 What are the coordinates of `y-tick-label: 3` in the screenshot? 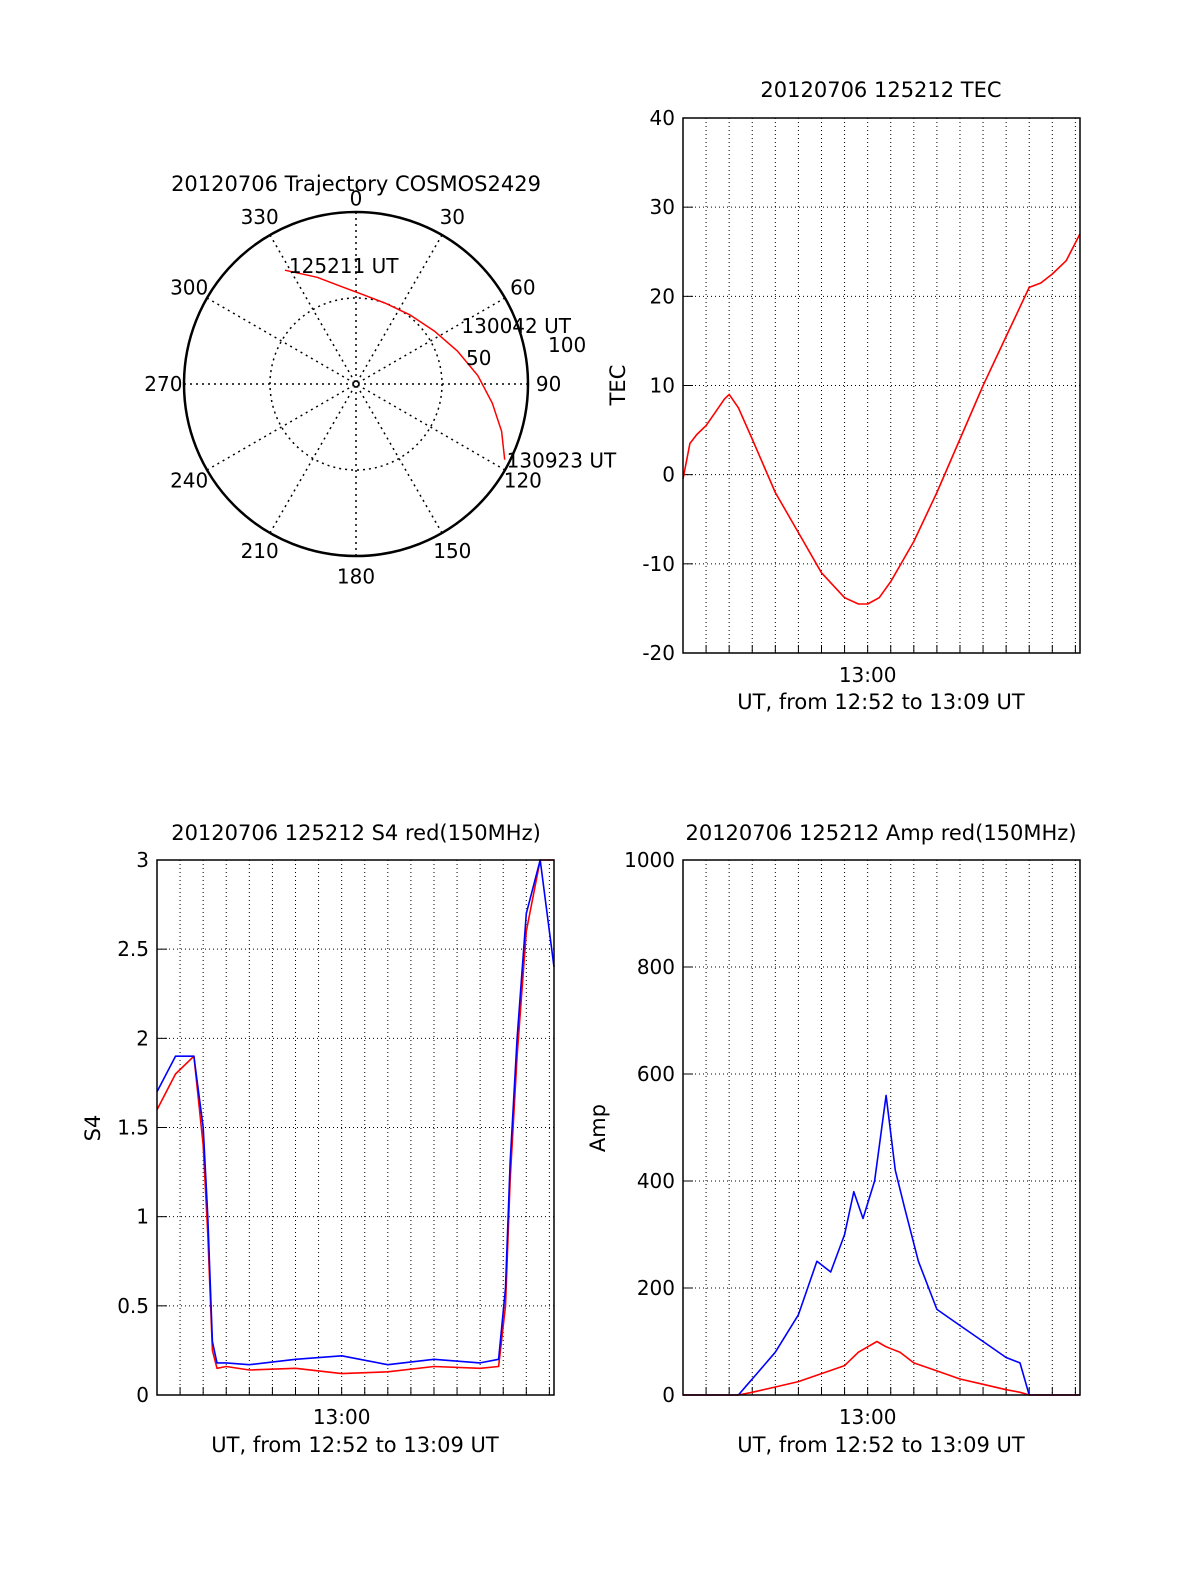 It's located at (142, 860).